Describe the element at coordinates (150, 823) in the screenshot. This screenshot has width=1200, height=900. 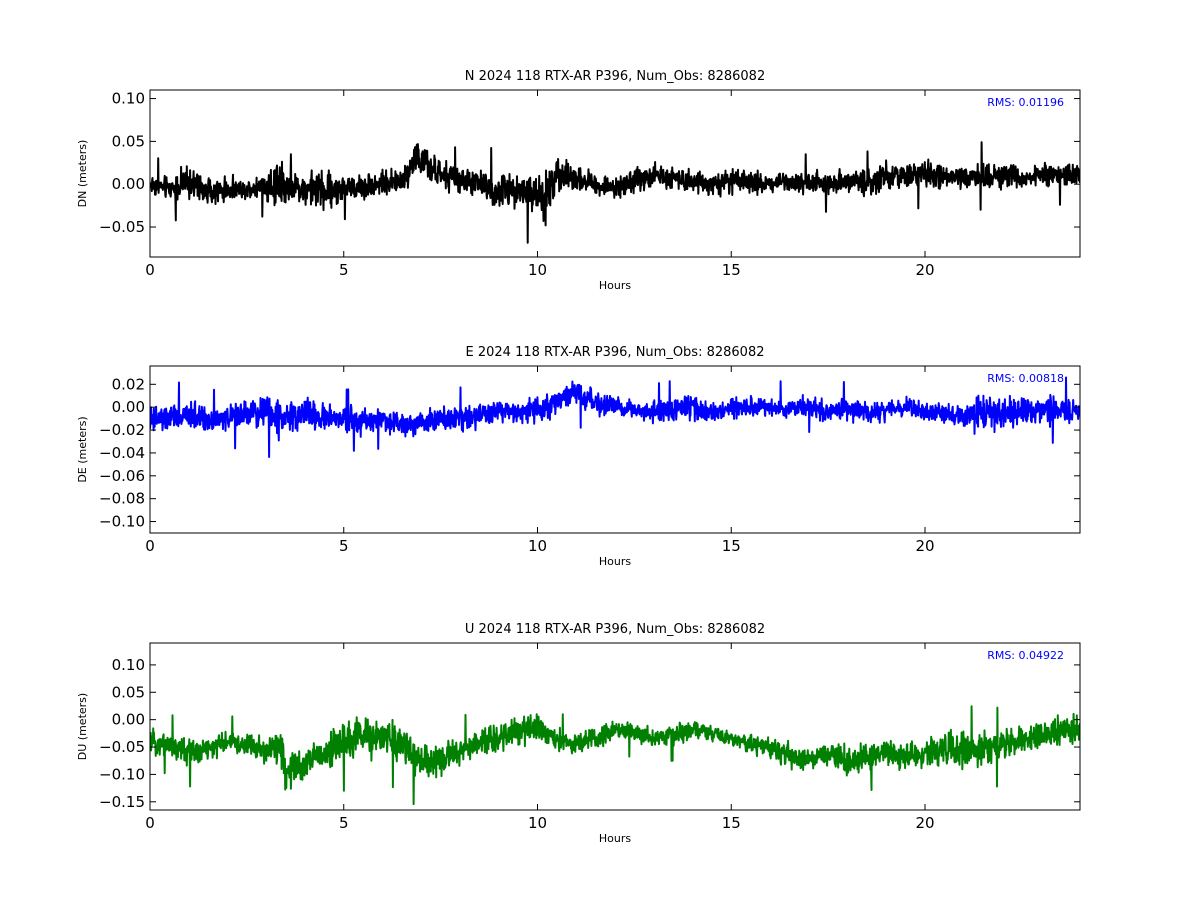
I see `u-x-tick-label: 0` at that location.